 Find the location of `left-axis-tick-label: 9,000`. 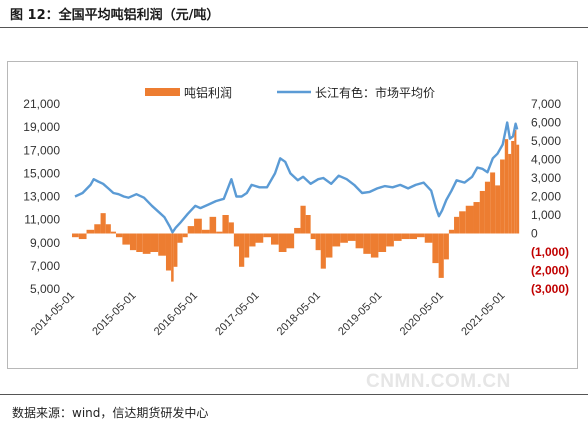

left-axis-tick-label: 9,000 is located at coordinates (45, 243).